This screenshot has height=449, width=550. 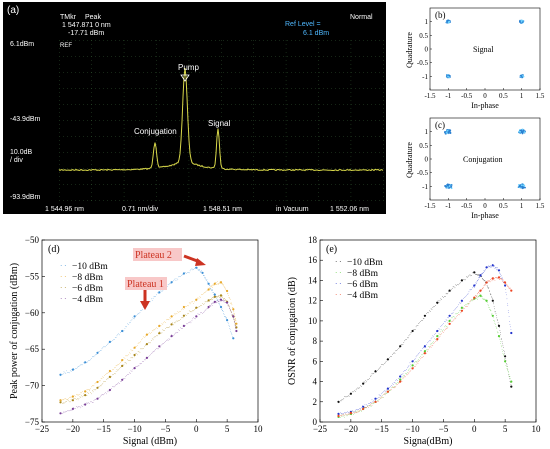 I want to click on panel-a-label: (a), so click(x=13, y=10).